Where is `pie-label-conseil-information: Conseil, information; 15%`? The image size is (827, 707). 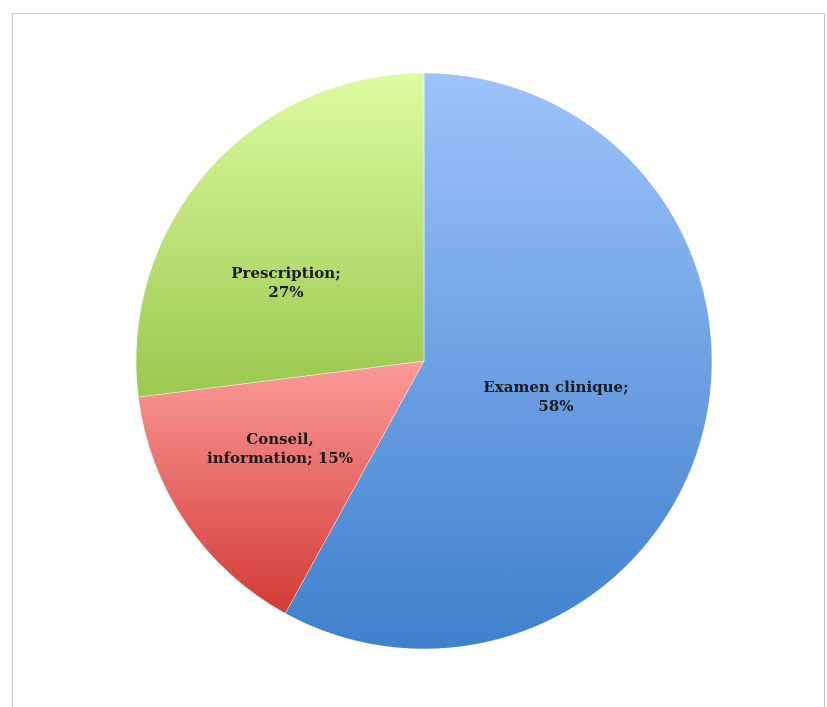
pie-label-conseil-information: Conseil, information; 15% is located at coordinates (280, 448).